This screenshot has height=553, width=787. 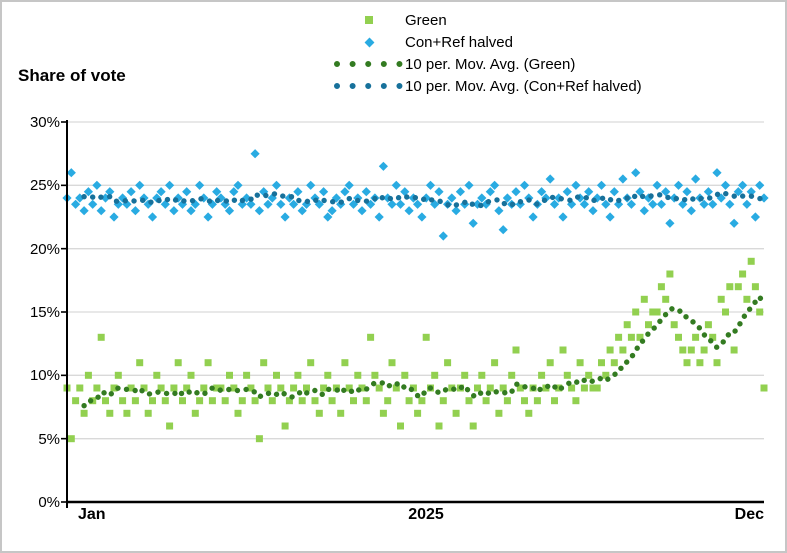 What do you see at coordinates (490, 64) in the screenshot?
I see `legend-label: 10 per. Mov. Avg. (Green)` at bounding box center [490, 64].